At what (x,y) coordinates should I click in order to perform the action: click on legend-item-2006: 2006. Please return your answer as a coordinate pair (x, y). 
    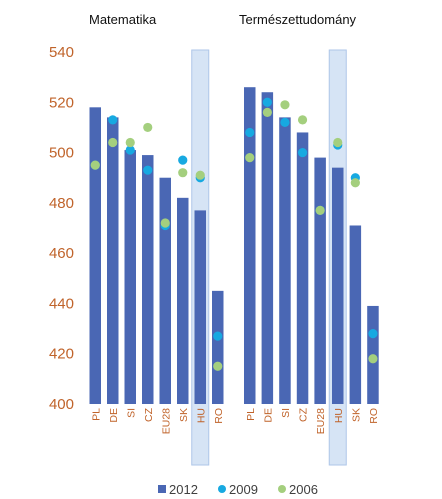
    Looking at the image, I should click on (298, 489).